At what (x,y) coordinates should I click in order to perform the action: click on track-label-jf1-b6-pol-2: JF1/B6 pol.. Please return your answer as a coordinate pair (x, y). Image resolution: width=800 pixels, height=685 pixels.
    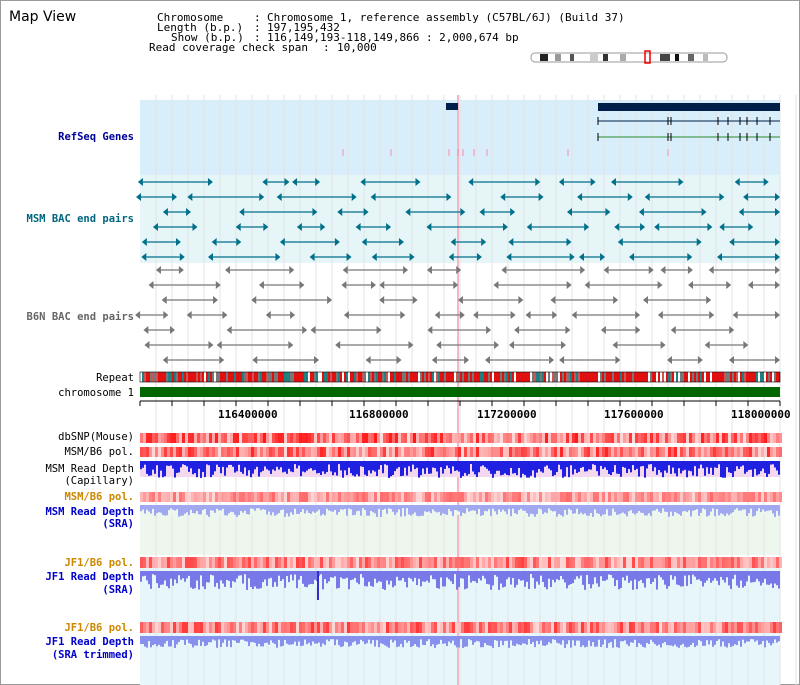
    Looking at the image, I should click on (99, 628).